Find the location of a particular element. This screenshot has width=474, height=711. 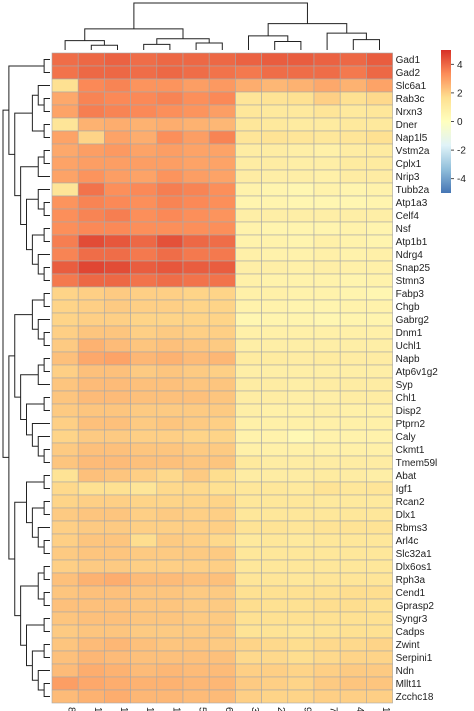

row-label: Igf1 is located at coordinates (404, 489).